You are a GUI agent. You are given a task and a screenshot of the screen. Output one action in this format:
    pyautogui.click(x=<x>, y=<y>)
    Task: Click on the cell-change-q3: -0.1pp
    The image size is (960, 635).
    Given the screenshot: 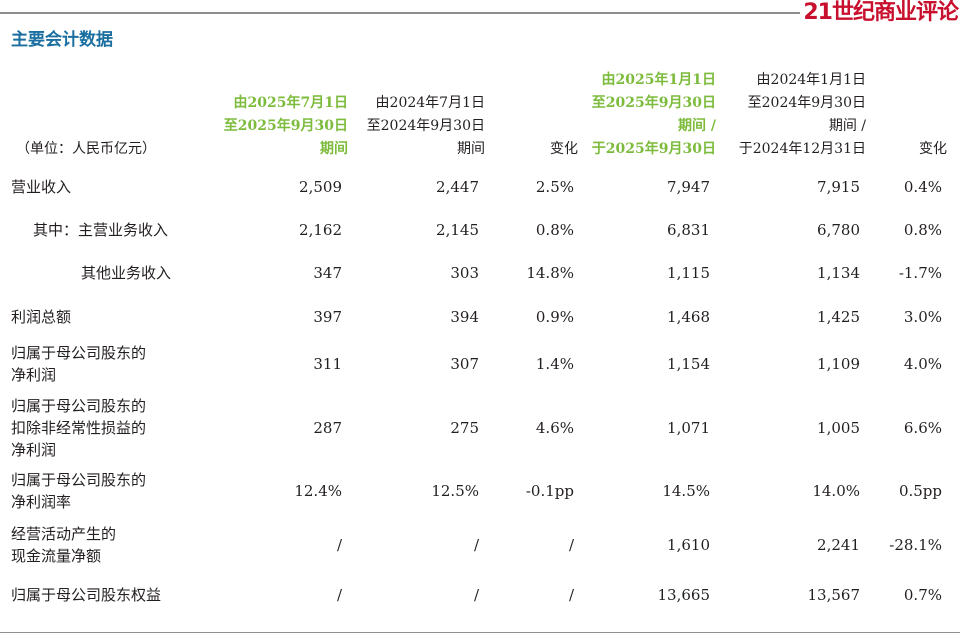 What is the action you would take?
    pyautogui.click(x=549, y=491)
    